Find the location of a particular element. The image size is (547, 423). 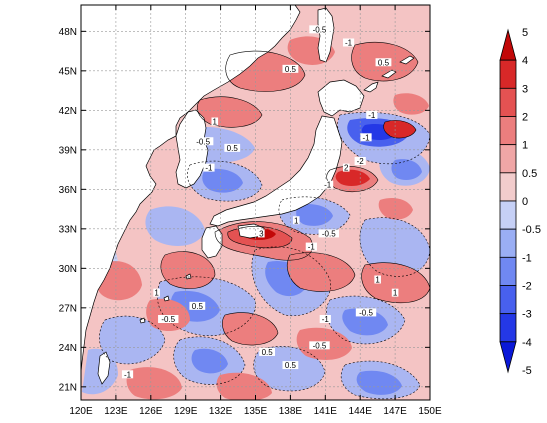

colorbar-label: -4 is located at coordinates (527, 343).